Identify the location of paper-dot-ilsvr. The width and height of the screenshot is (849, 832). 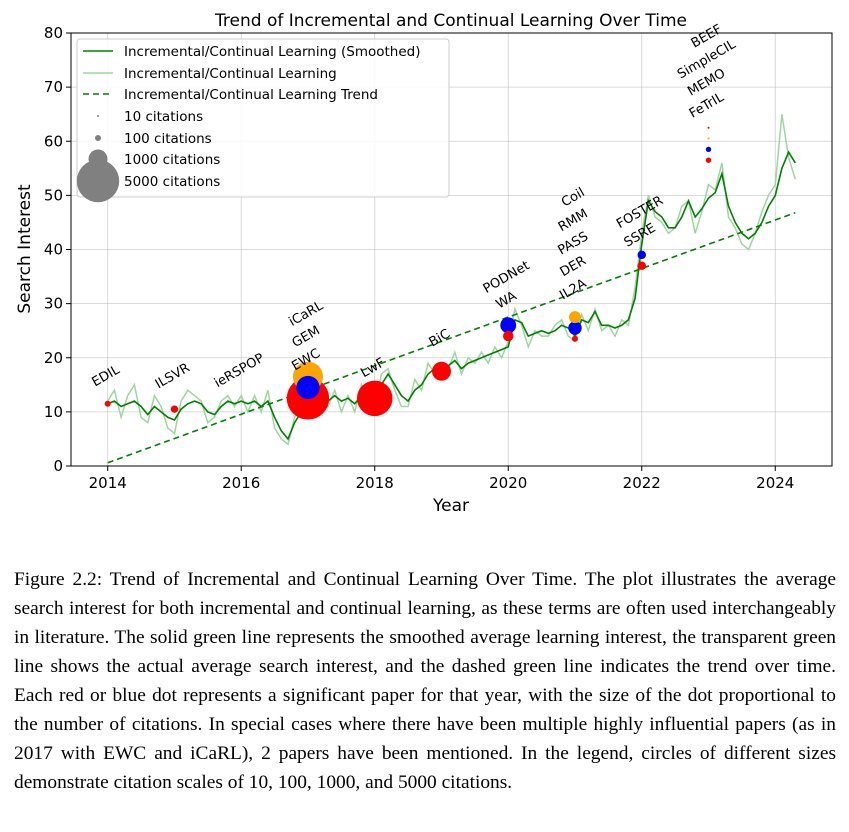
(174, 409).